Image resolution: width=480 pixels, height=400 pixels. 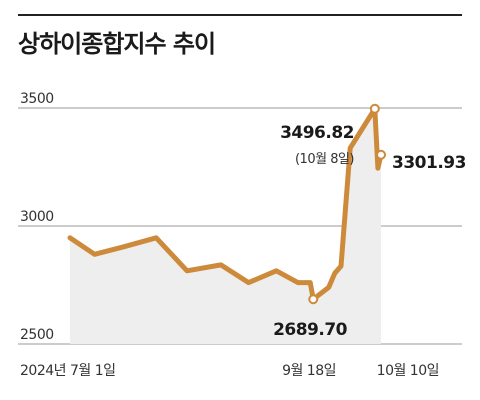 I want to click on x-axis-ticks: 2024년 7월 1일 9월 18일 10월 10일, so click(x=230, y=371).